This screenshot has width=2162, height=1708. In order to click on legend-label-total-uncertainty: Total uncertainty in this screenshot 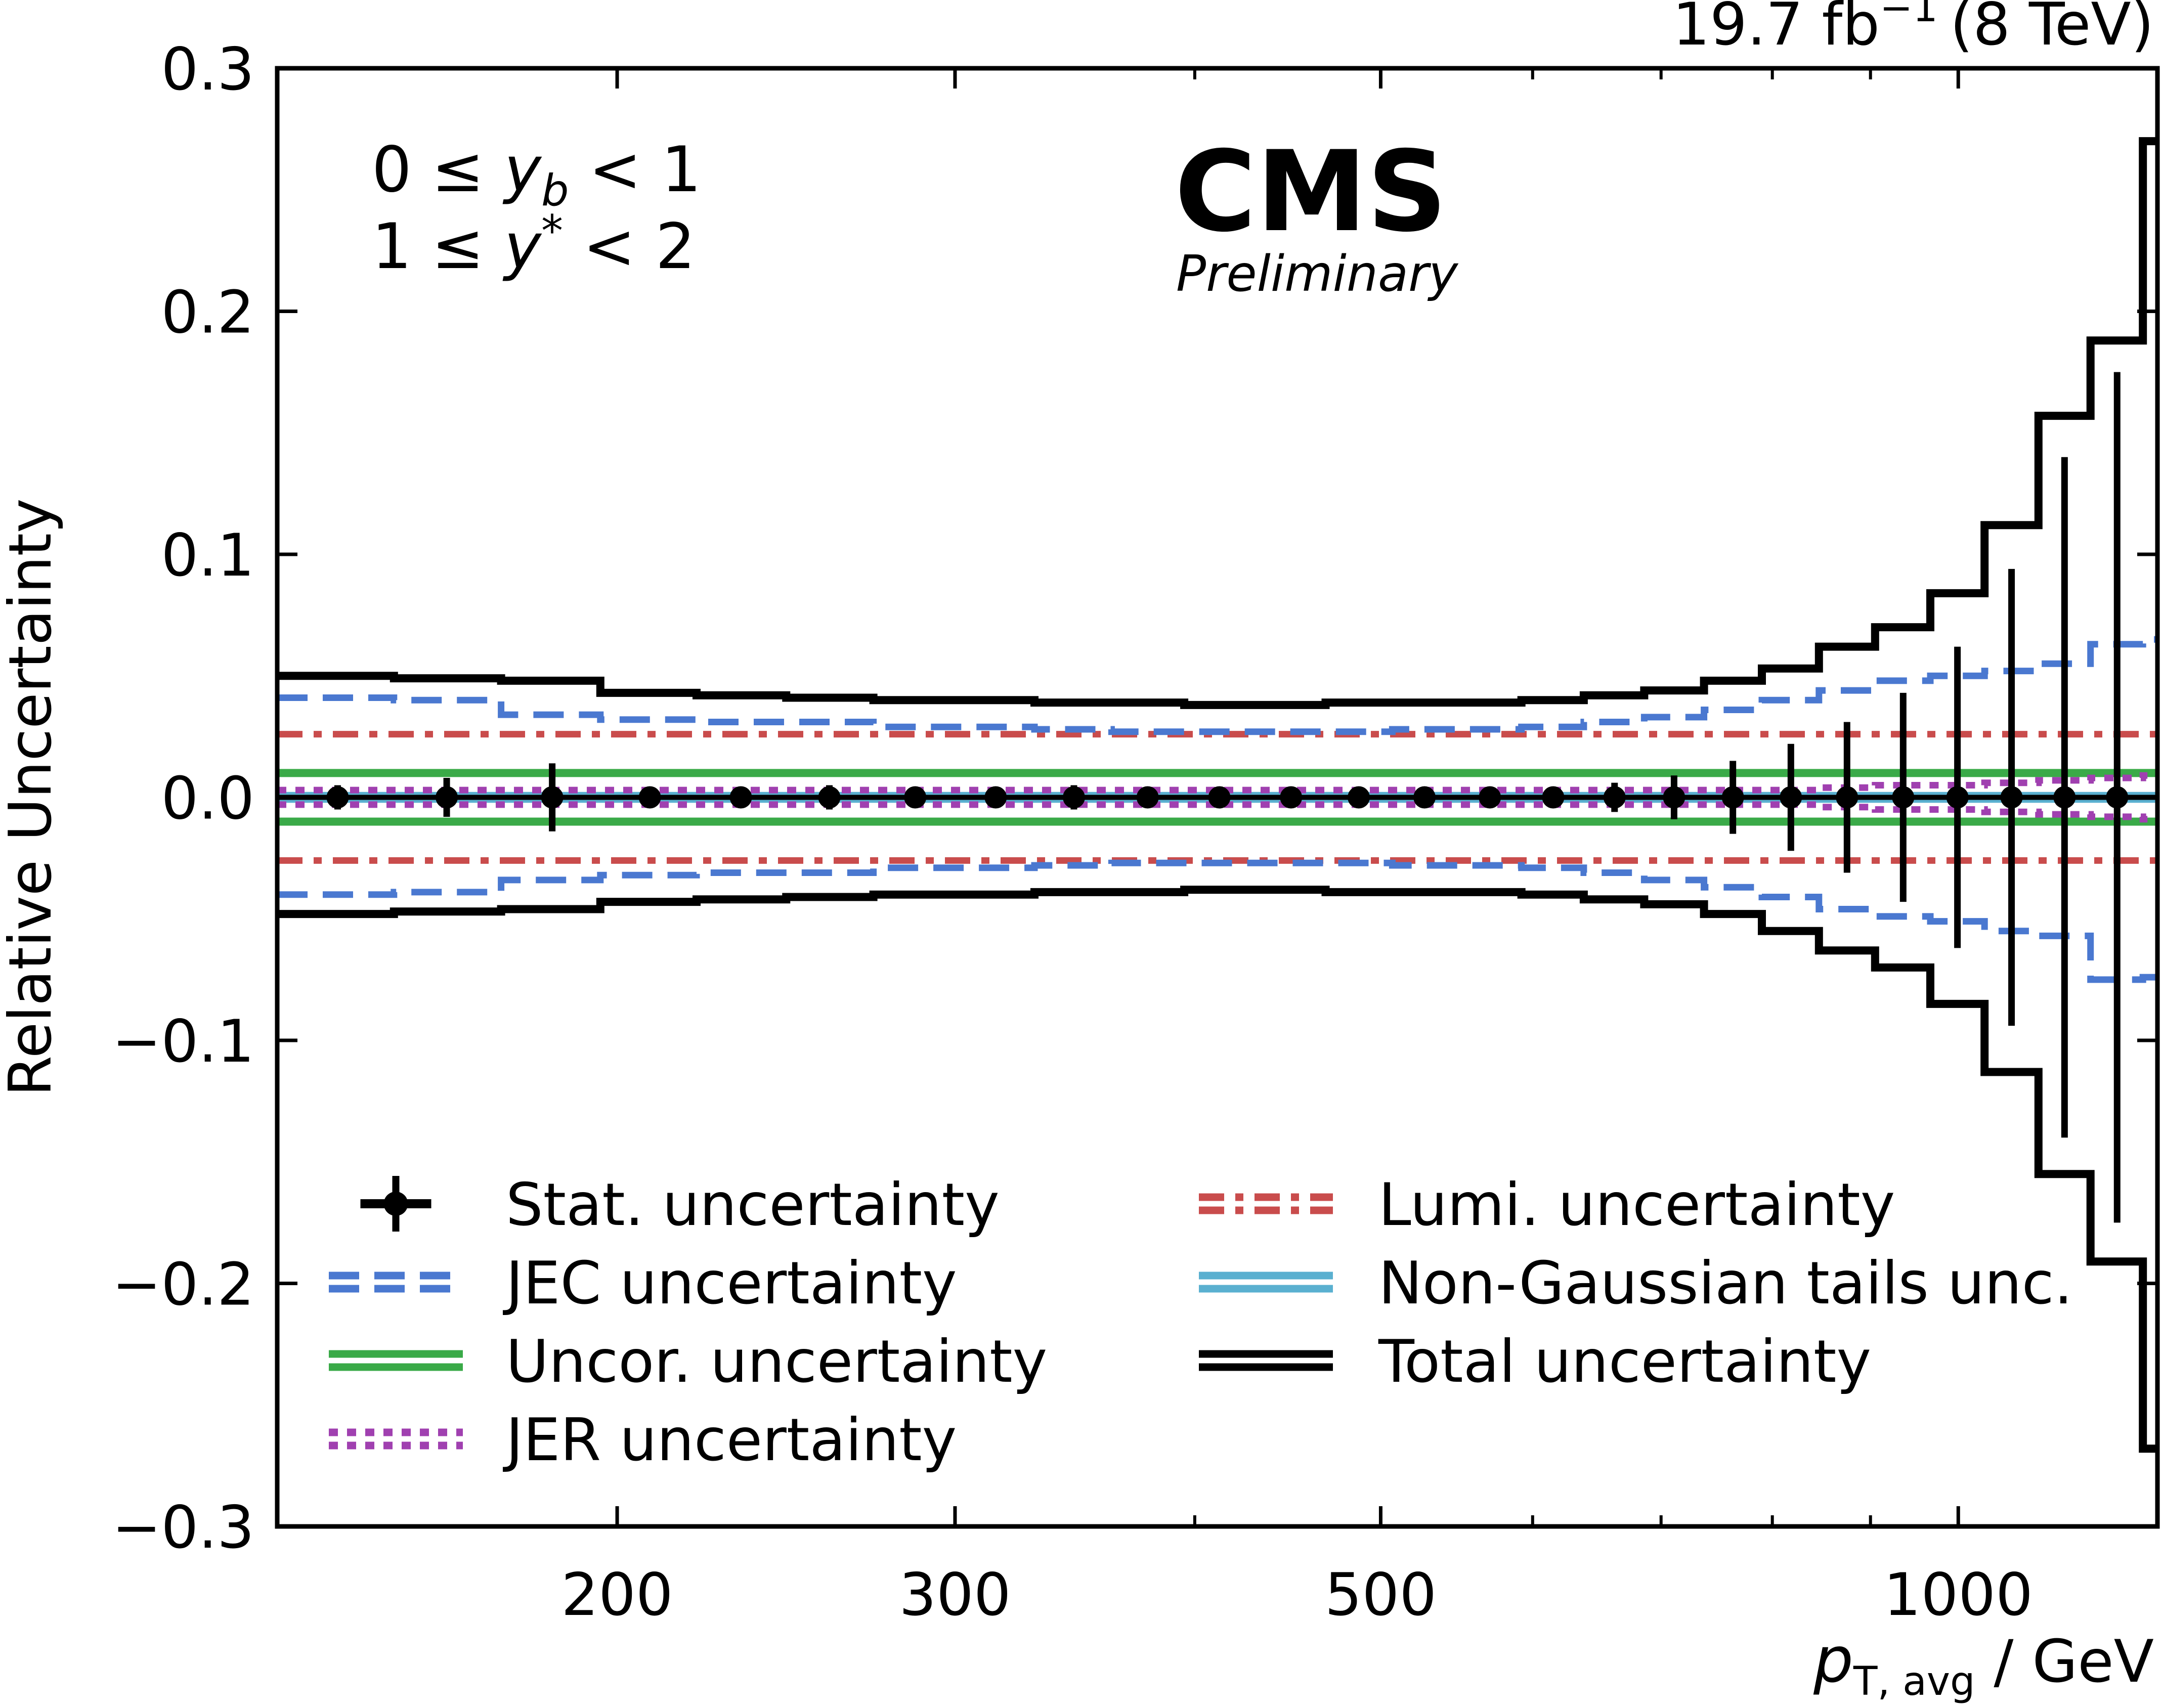, I will do `click(1624, 1362)`.